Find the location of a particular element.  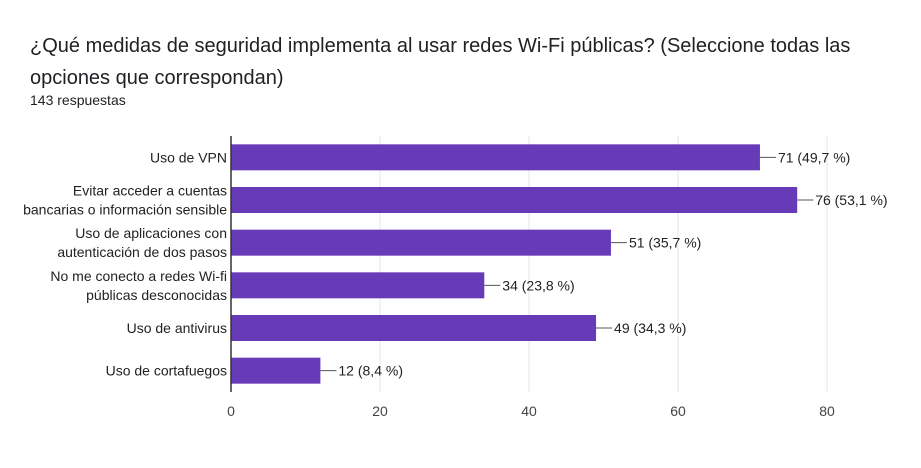

category-label: bancarias o información sensible is located at coordinates (125, 210).